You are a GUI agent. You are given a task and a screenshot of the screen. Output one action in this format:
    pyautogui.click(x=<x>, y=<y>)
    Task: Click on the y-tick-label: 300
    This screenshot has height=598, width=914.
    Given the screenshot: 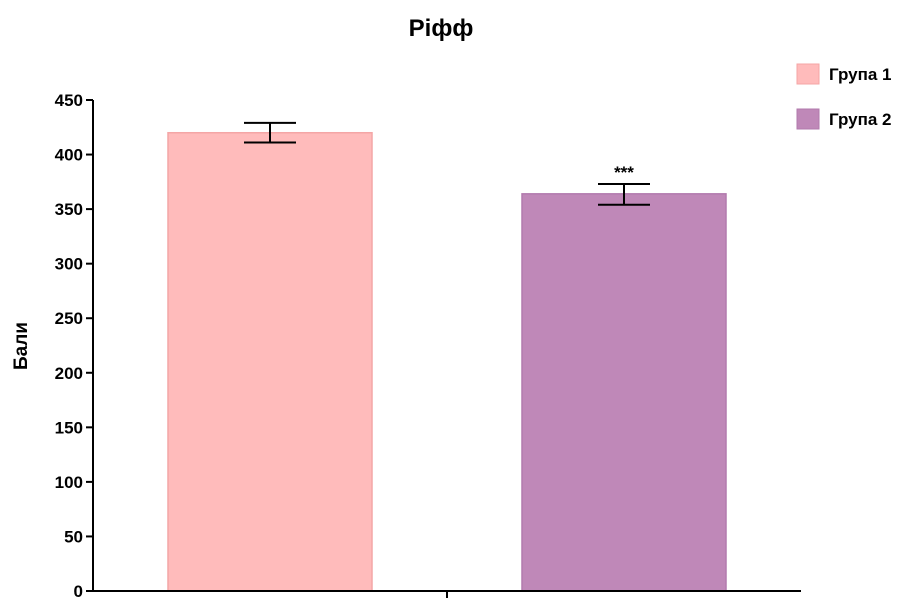 What is the action you would take?
    pyautogui.click(x=69, y=264)
    